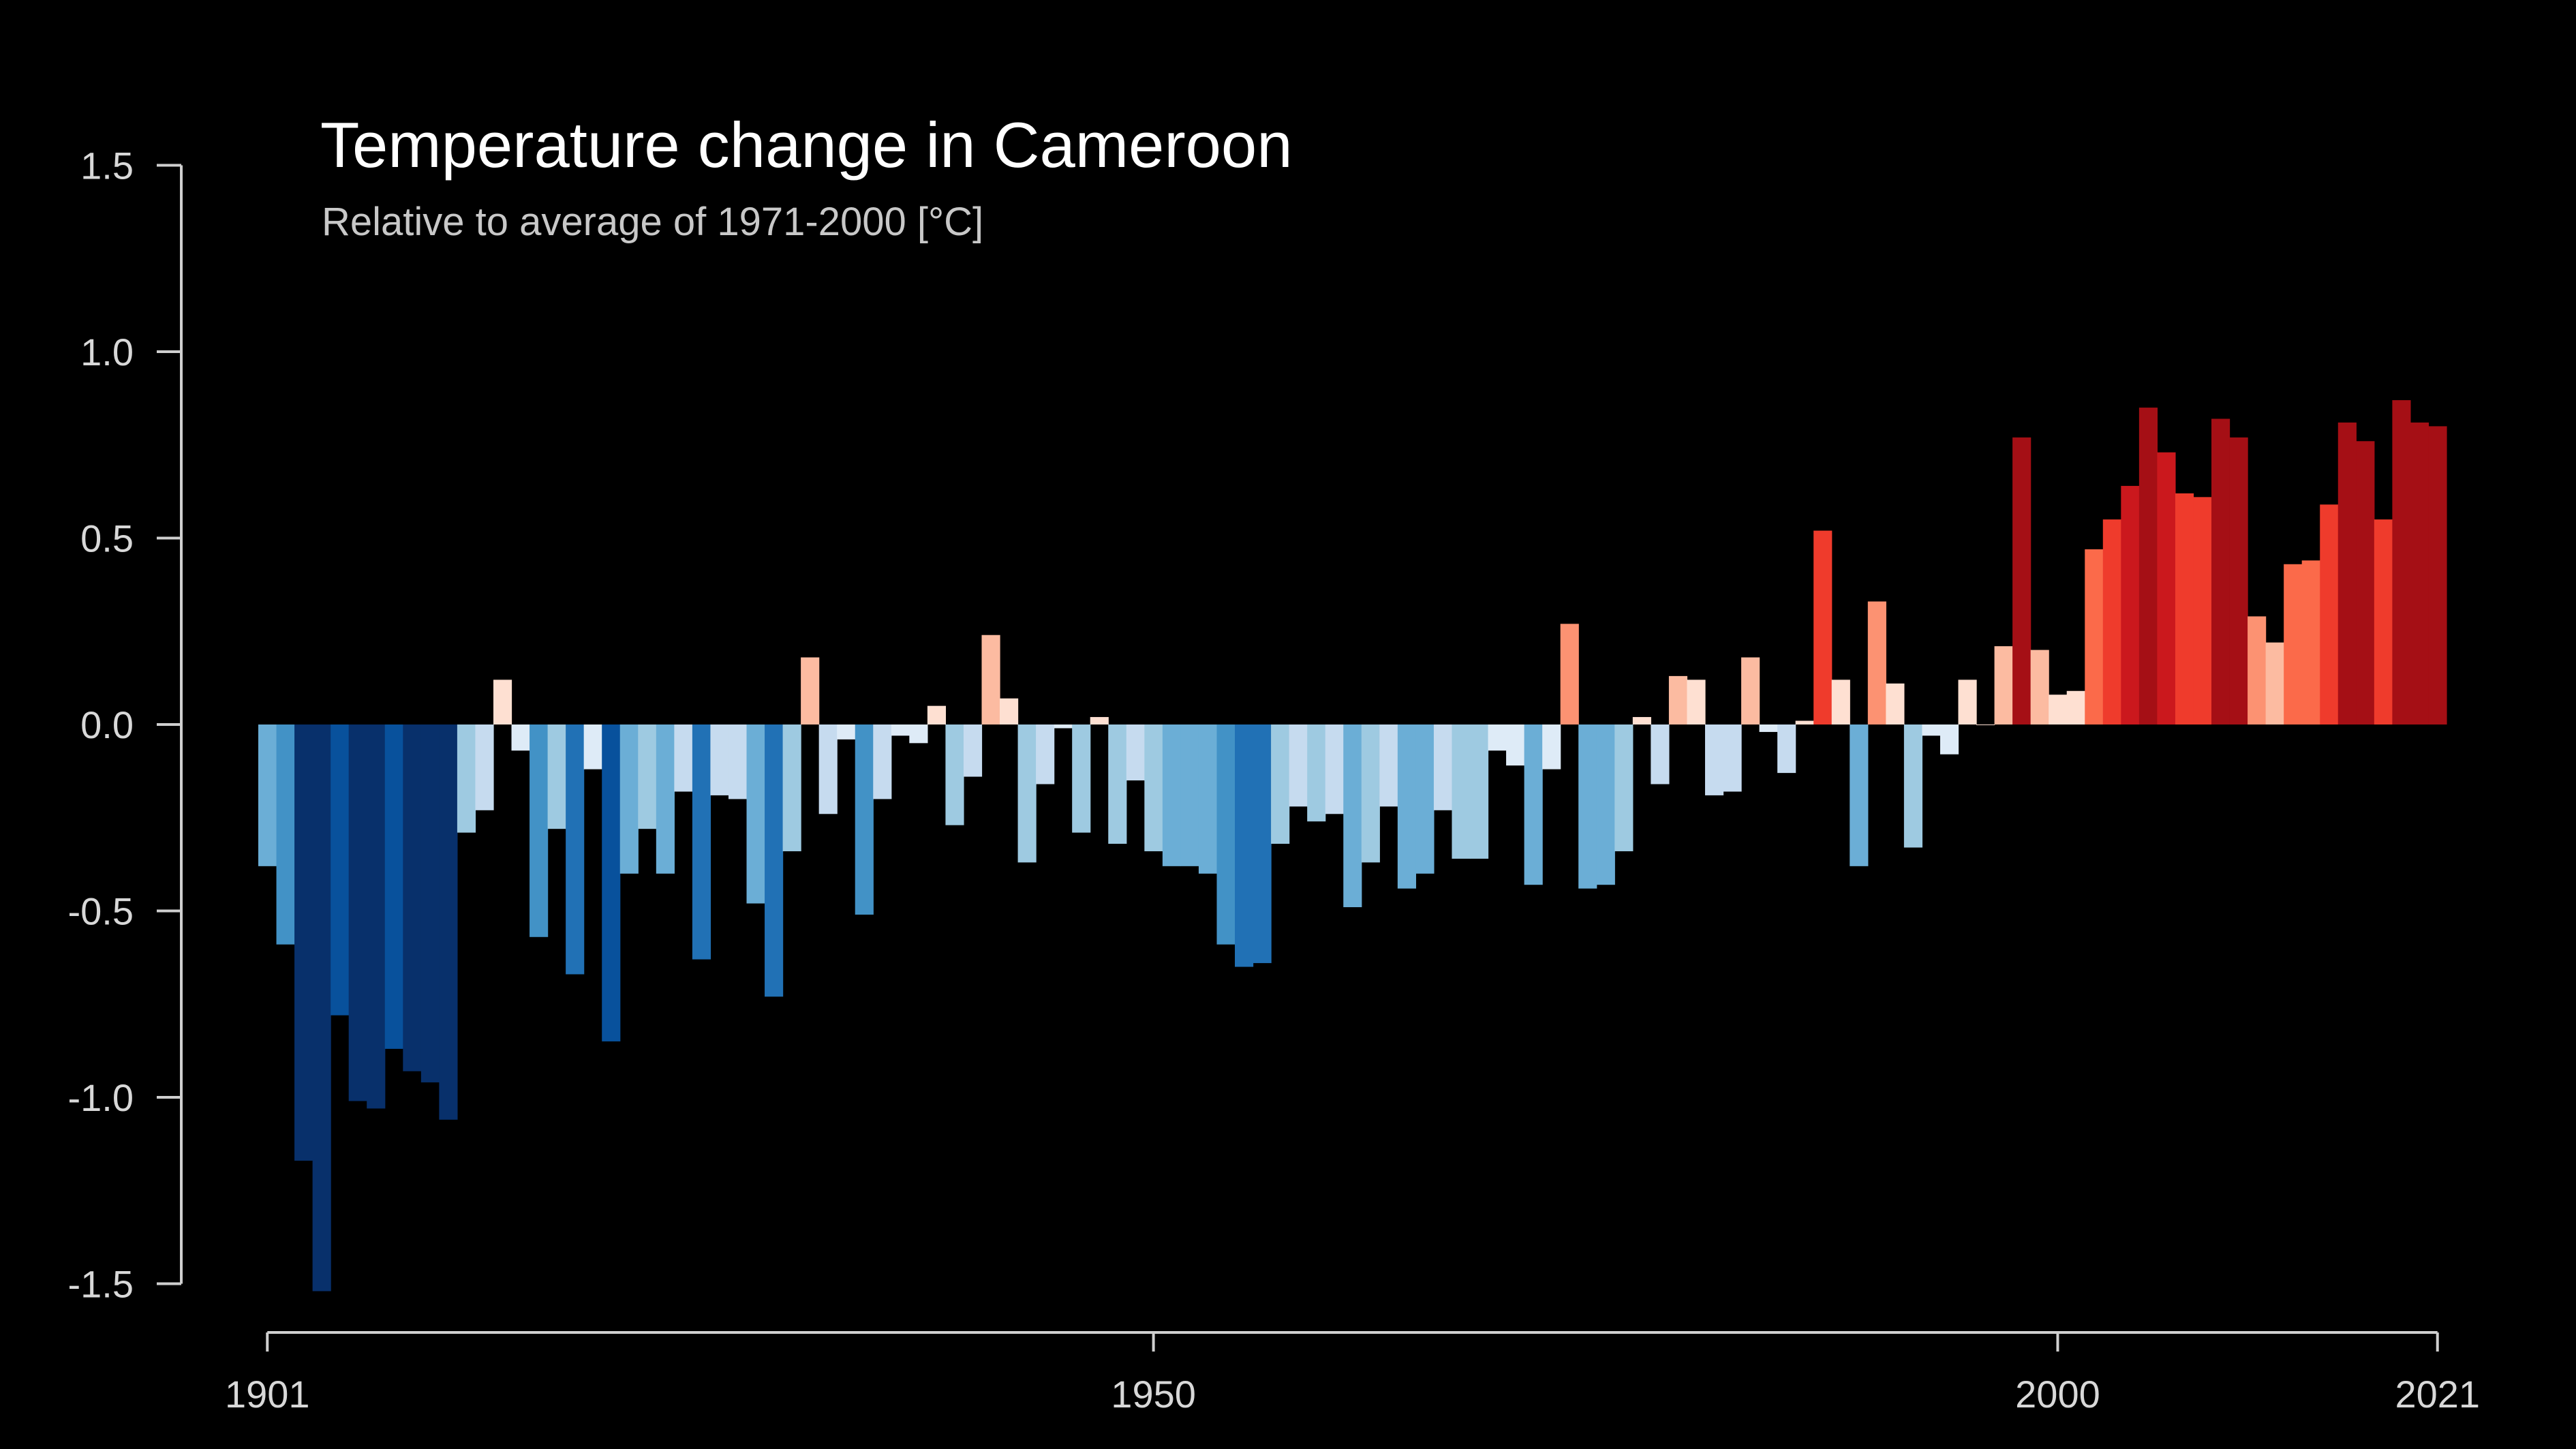 This screenshot has width=2576, height=1449. I want to click on bar-2013, so click(2293, 644).